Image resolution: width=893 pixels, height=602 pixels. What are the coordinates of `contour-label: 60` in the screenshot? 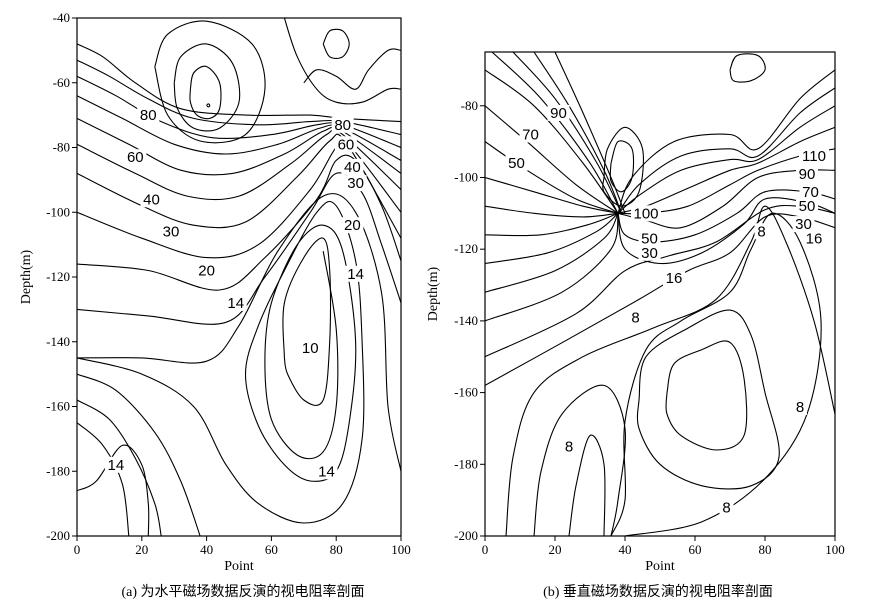 It's located at (135, 157).